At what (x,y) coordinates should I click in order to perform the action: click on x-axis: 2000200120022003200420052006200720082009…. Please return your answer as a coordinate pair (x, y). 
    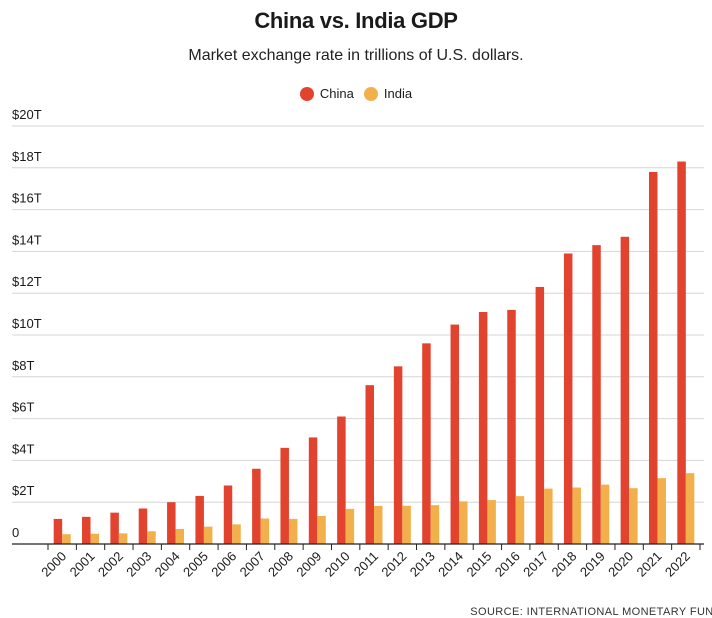
    Looking at the image, I should click on (358, 561).